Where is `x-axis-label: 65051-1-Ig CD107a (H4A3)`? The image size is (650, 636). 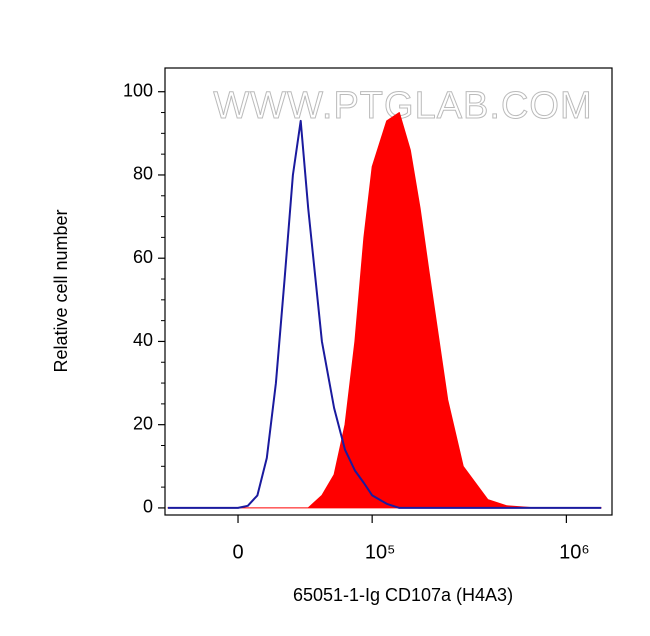 x-axis-label: 65051-1-Ig CD107a (H4A3) is located at coordinates (403, 595).